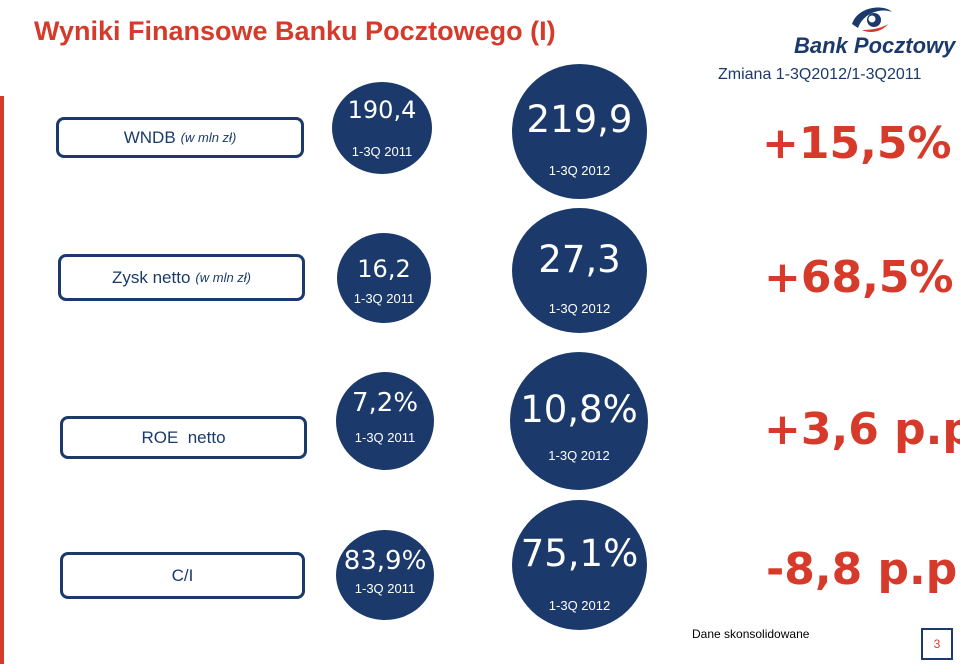 The image size is (960, 664). I want to click on left-accent-line, so click(2, 380).